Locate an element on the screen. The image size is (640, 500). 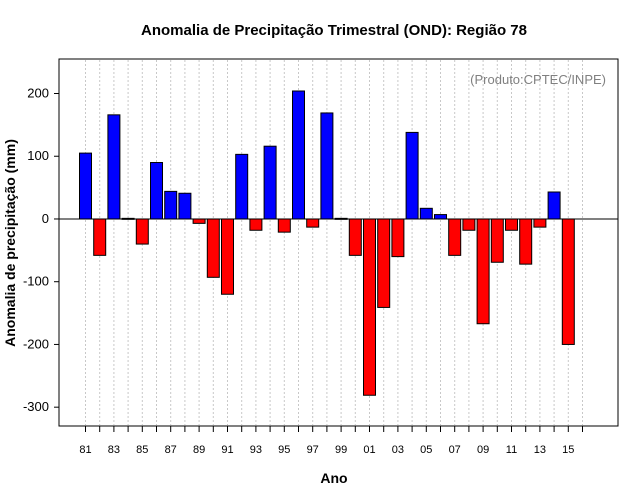
x-tick-label: 93 is located at coordinates (256, 450).